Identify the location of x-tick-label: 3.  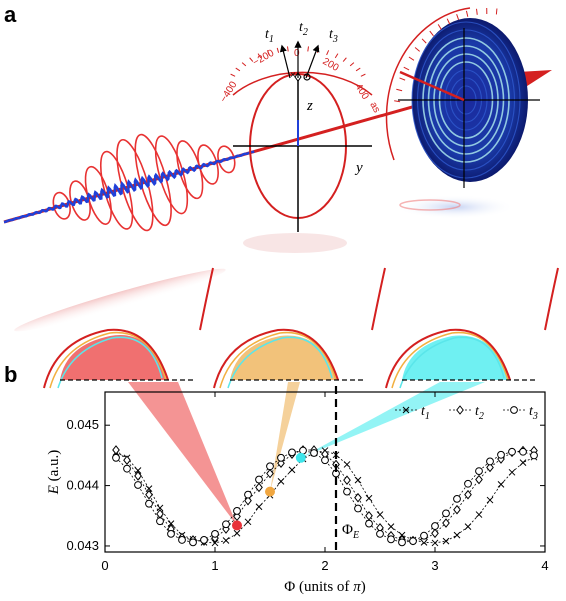
(434, 565).